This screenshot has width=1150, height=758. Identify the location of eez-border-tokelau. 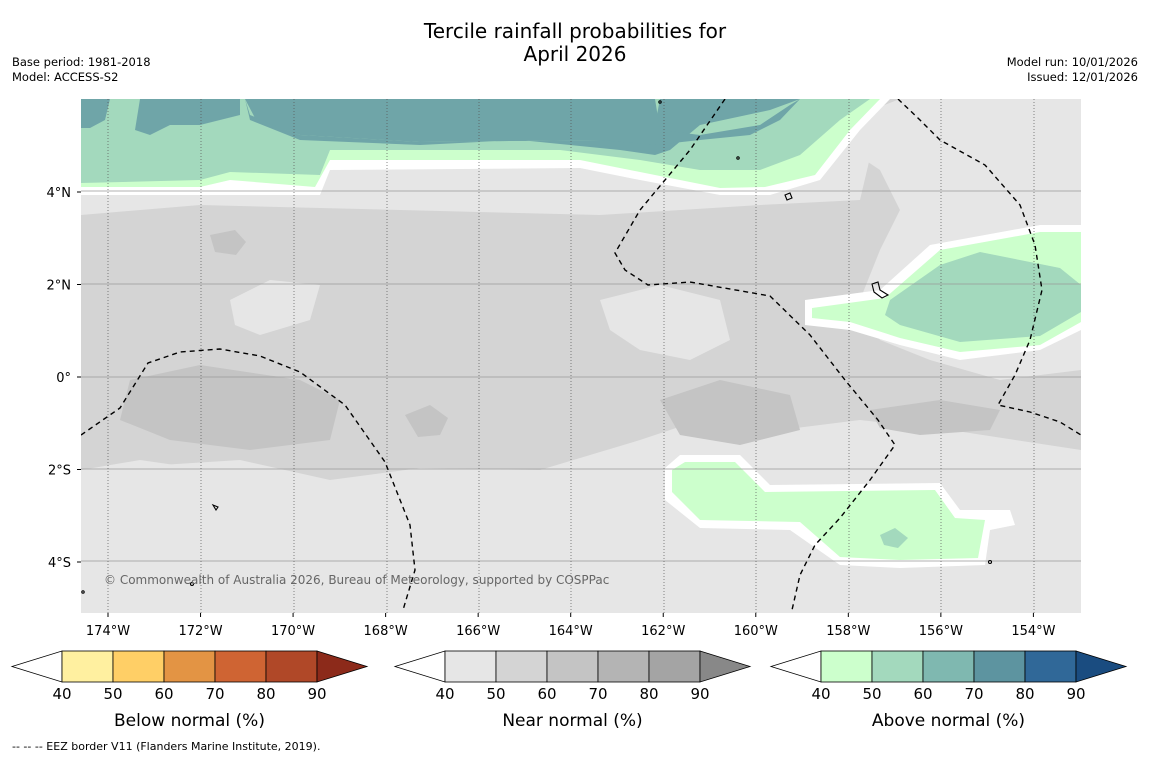
(248, 479).